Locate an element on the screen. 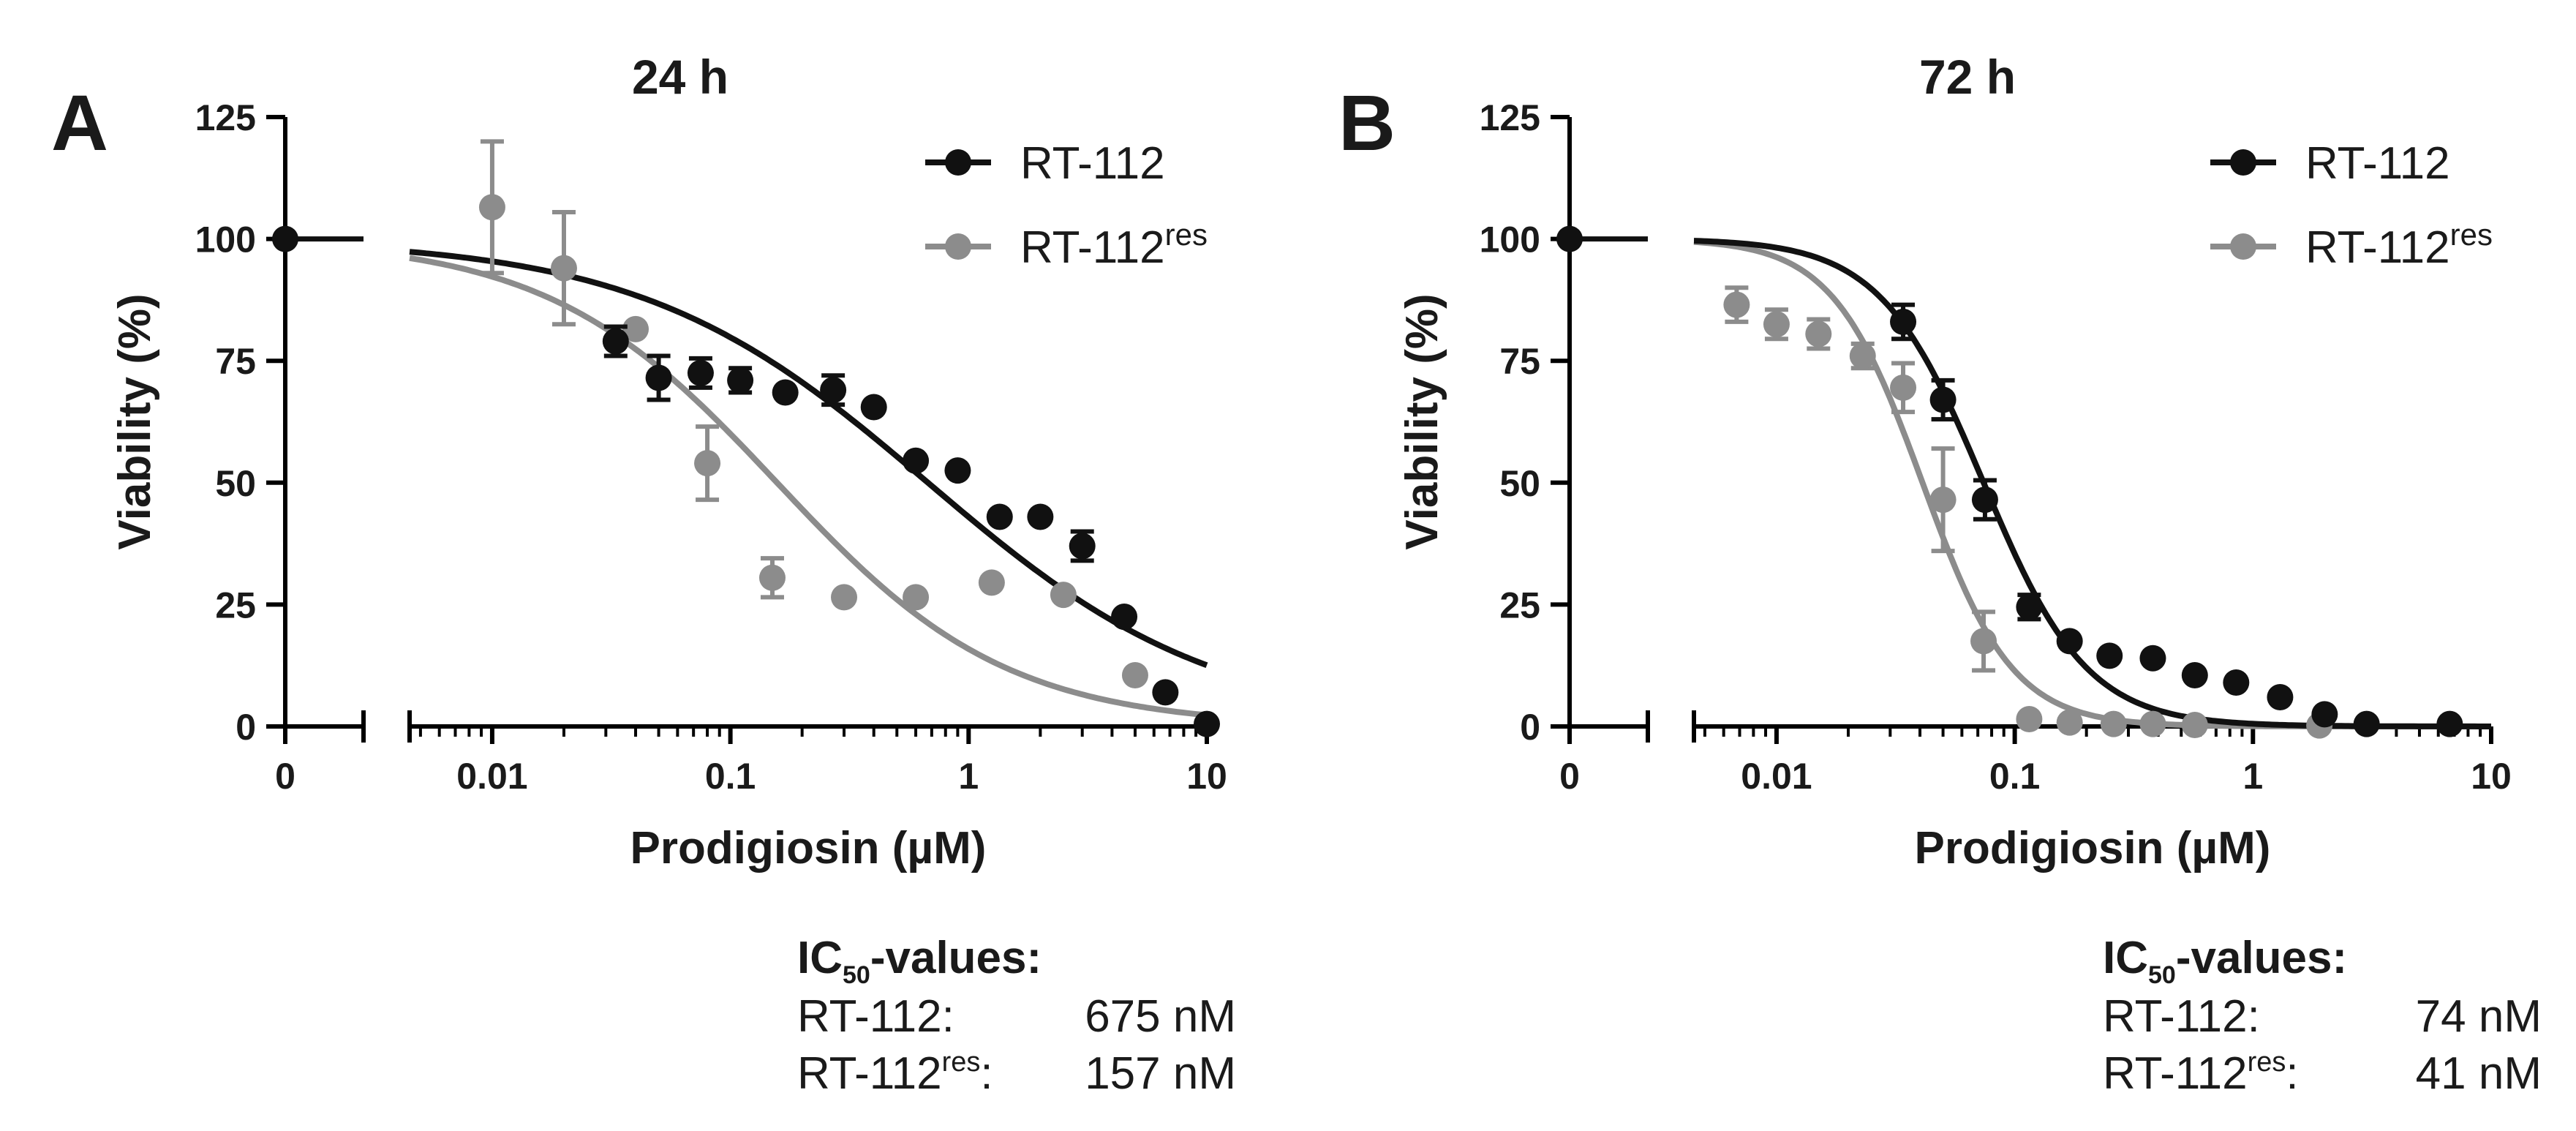  ic50-row-value: 675 nM is located at coordinates (1160, 1016).